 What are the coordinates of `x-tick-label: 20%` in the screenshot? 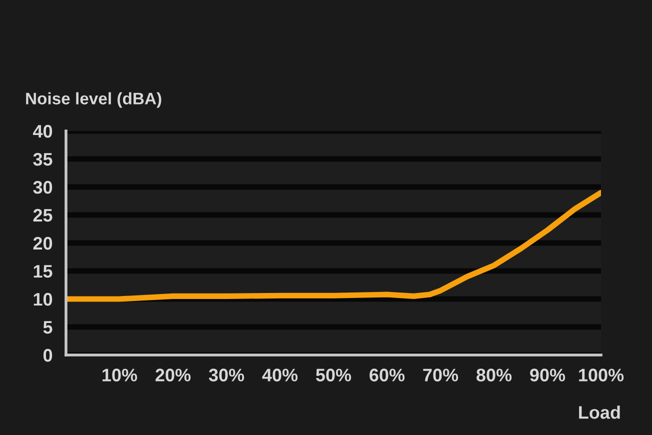 It's located at (173, 375).